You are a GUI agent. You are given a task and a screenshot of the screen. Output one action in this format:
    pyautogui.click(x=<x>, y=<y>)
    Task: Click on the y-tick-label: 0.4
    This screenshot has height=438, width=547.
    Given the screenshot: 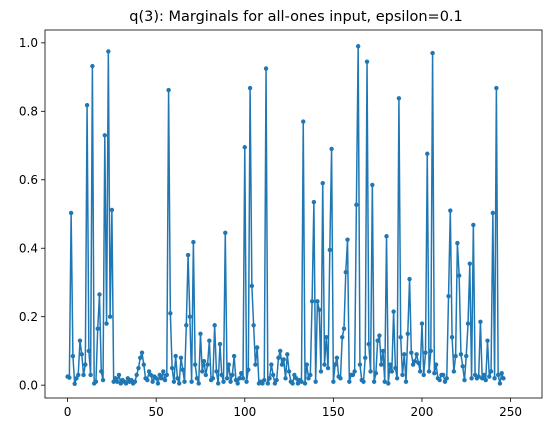 What is the action you would take?
    pyautogui.click(x=28, y=249)
    